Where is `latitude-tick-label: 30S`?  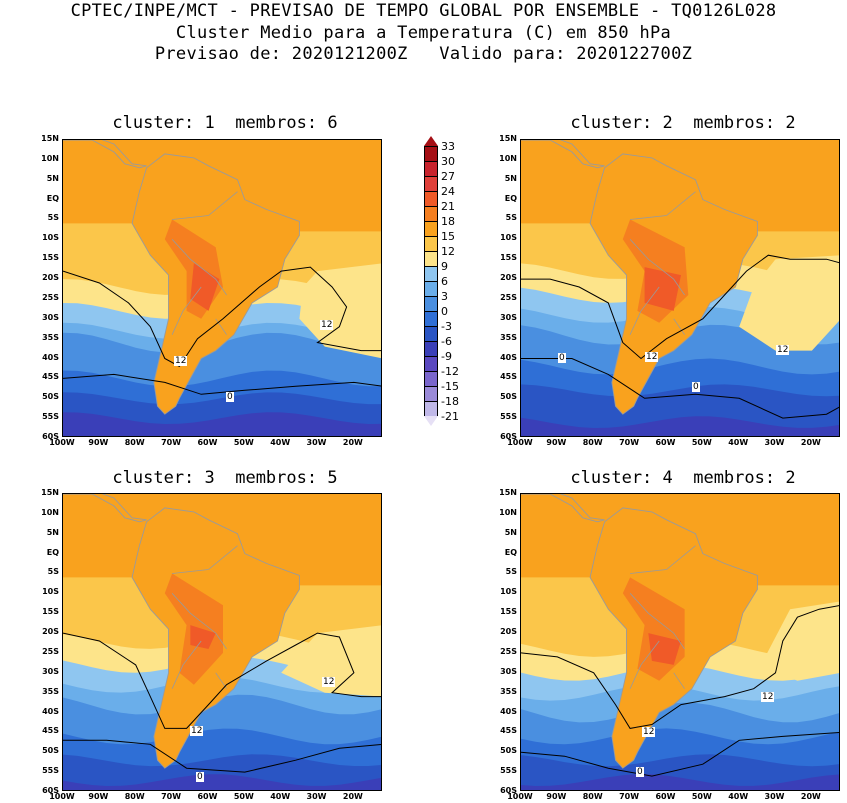
latitude-tick-label: 30S is located at coordinates (508, 671).